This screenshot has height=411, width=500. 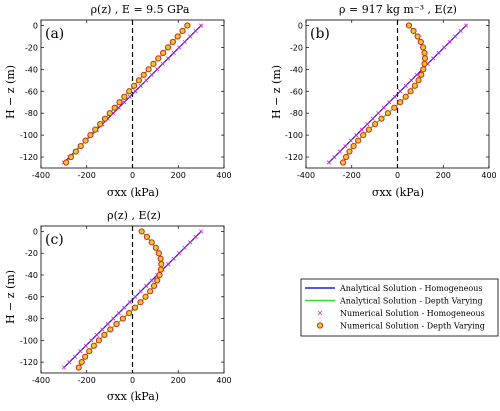 I want to click on panel-a-xtick-label: -400, so click(x=41, y=175).